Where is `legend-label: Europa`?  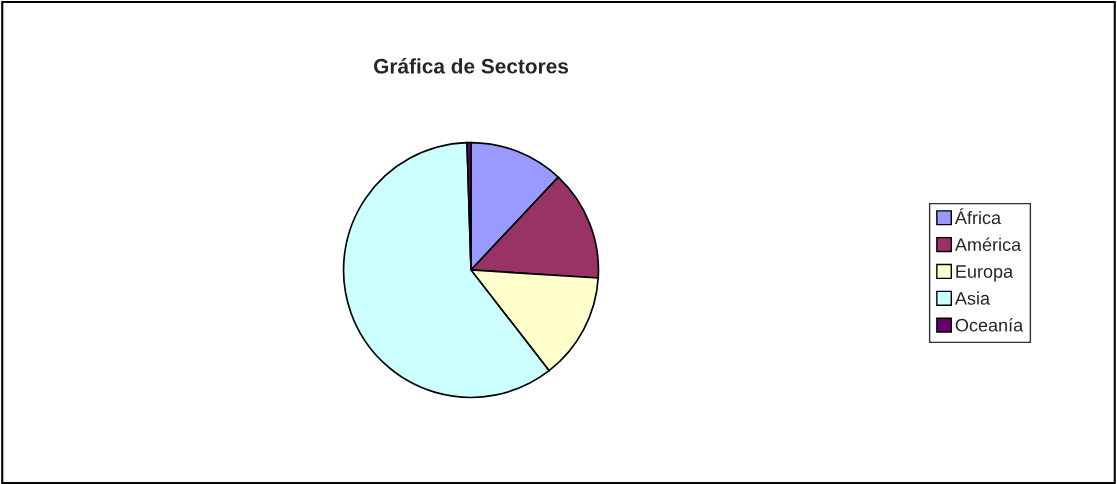
legend-label: Europa is located at coordinates (985, 273).